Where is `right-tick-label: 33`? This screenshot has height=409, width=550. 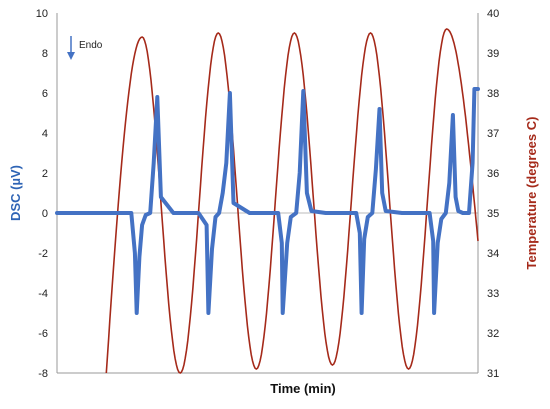 right-tick-label: 33 is located at coordinates (493, 294).